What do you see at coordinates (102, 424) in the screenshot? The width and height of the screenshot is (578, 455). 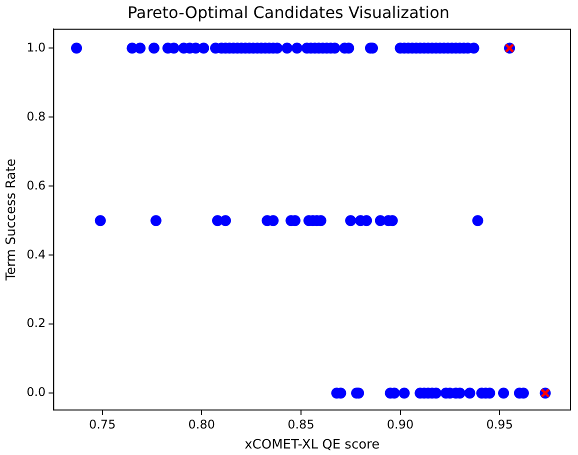 I see `x-tick-label: 0.75` at bounding box center [102, 424].